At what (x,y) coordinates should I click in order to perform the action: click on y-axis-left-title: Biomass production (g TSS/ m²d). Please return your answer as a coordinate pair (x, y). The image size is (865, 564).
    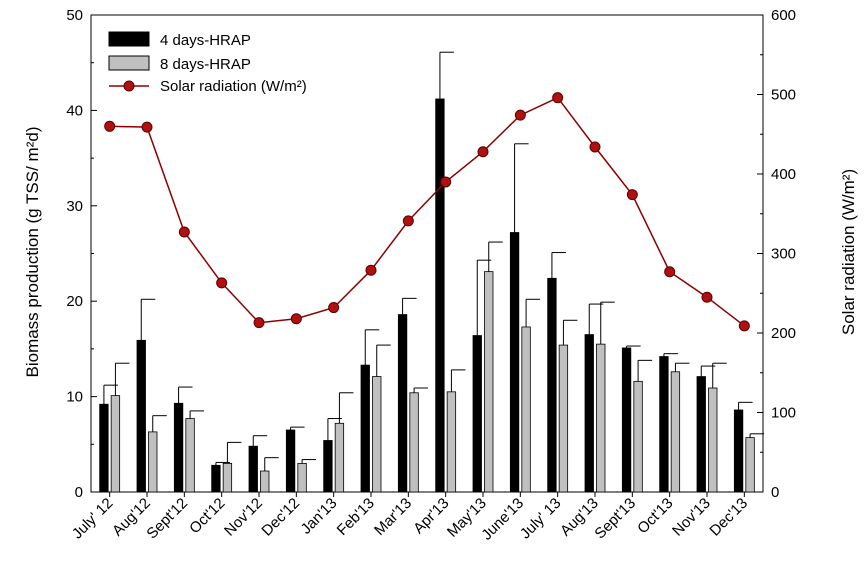
    Looking at the image, I should click on (32, 252).